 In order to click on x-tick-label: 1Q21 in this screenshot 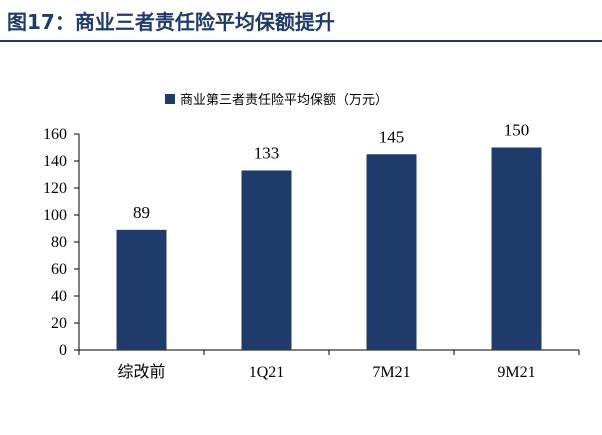, I will do `click(267, 372)`.